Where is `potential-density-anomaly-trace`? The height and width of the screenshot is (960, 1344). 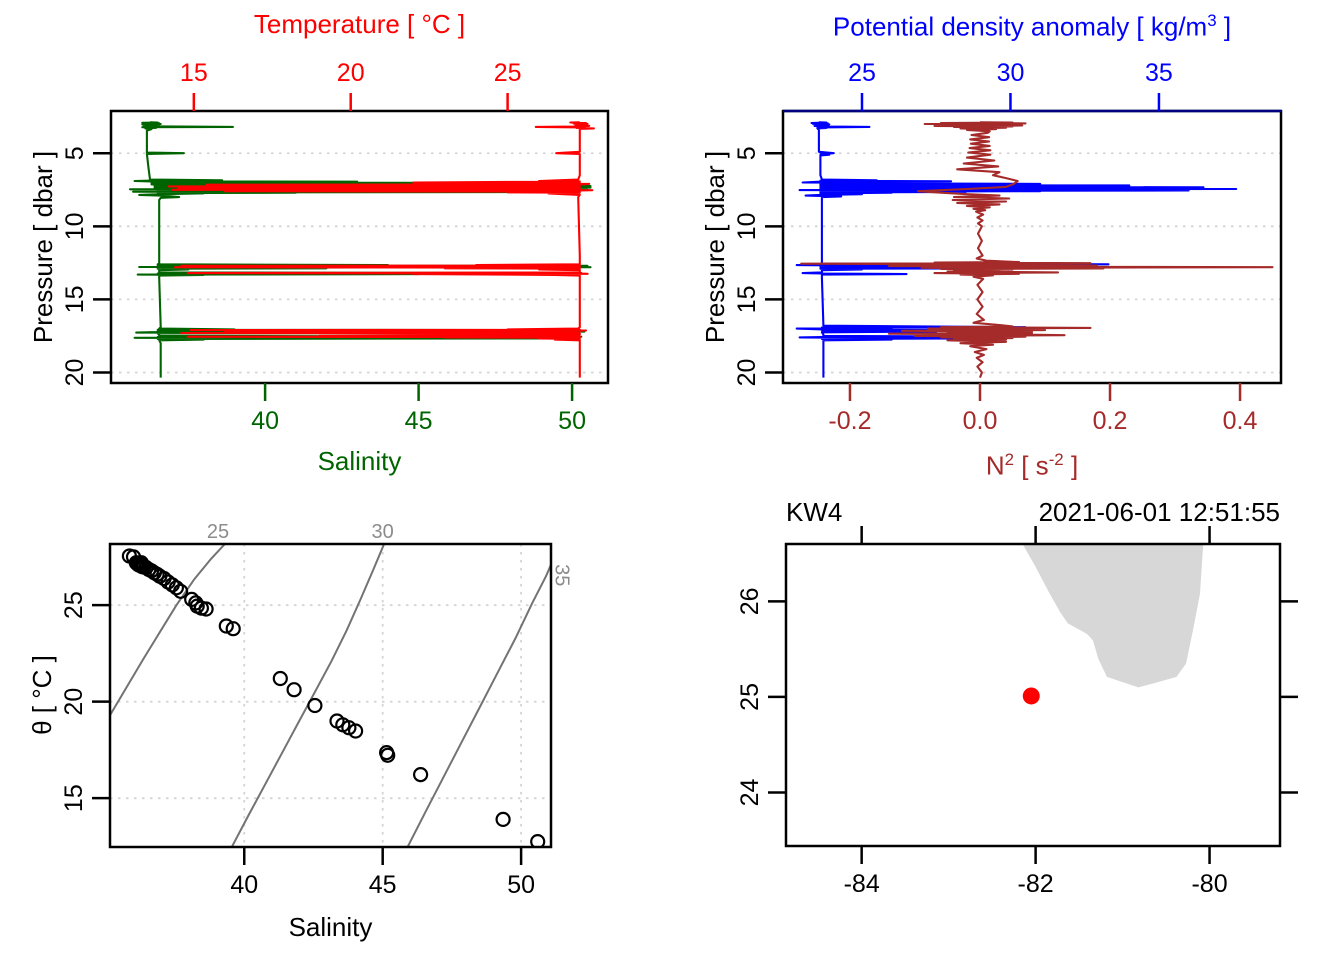
potential-density-anomaly-trace is located at coordinates (1016, 249).